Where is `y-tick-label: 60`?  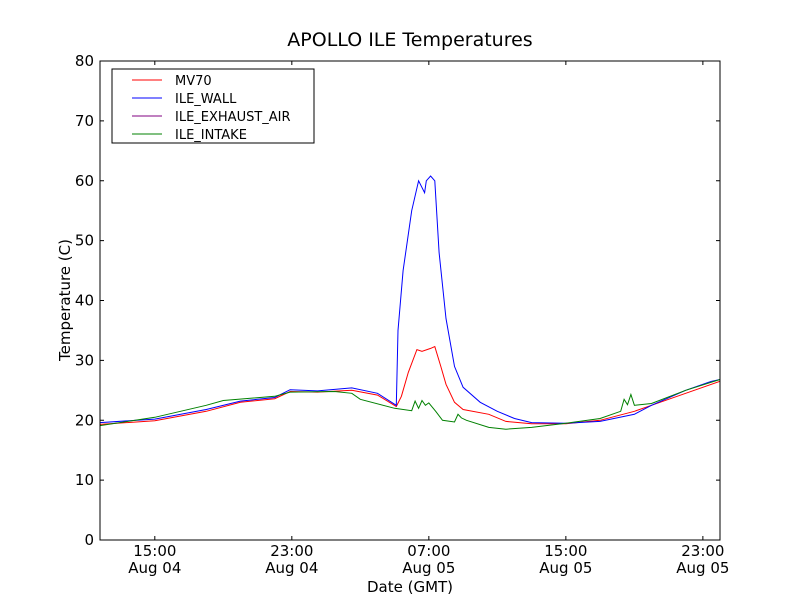 y-tick-label: 60 is located at coordinates (84, 181).